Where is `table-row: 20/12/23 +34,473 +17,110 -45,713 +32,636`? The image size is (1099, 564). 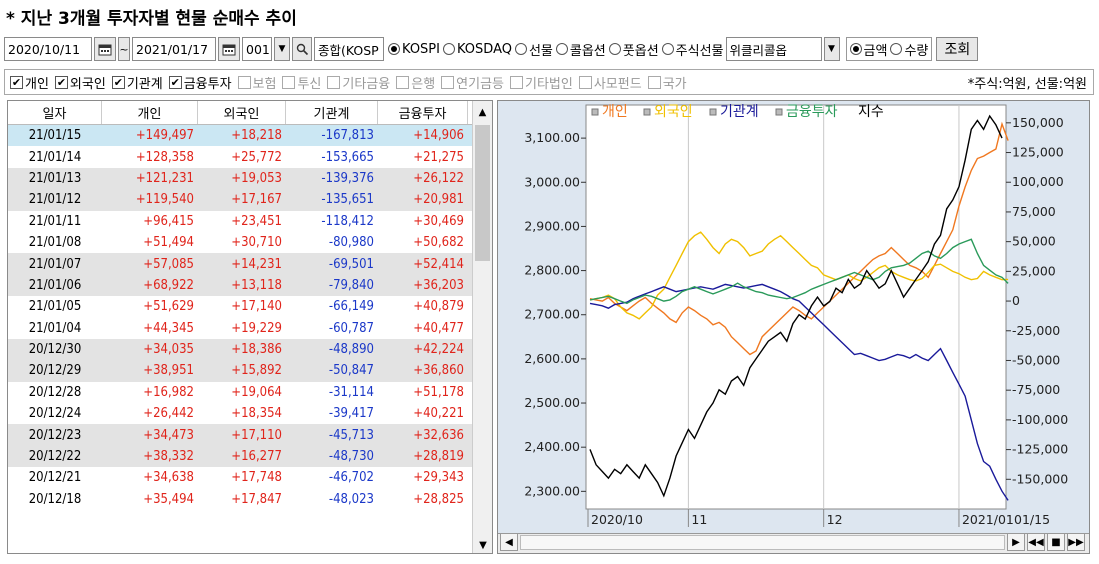
table-row: 20/12/23 +34,473 +17,110 -45,713 +32,636 is located at coordinates (250, 435).